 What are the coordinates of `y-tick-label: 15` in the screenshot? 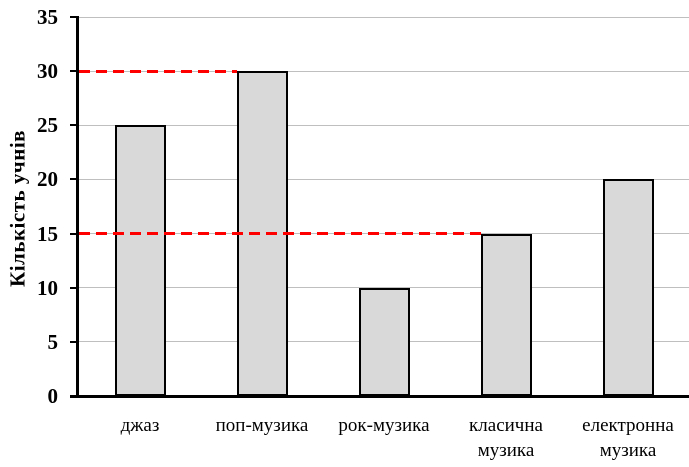 It's located at (47, 233).